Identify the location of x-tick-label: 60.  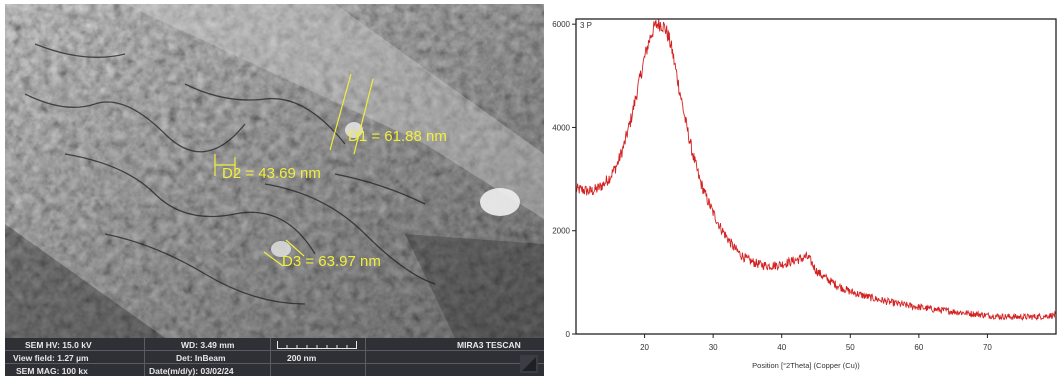
(918, 347).